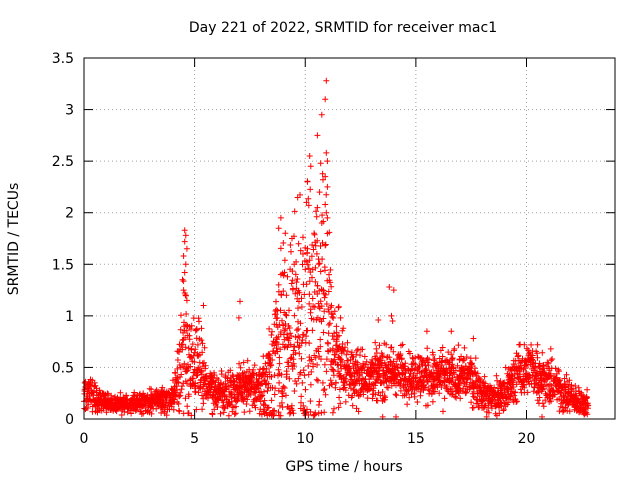  I want to click on y-tick-label: 1, so click(69, 317).